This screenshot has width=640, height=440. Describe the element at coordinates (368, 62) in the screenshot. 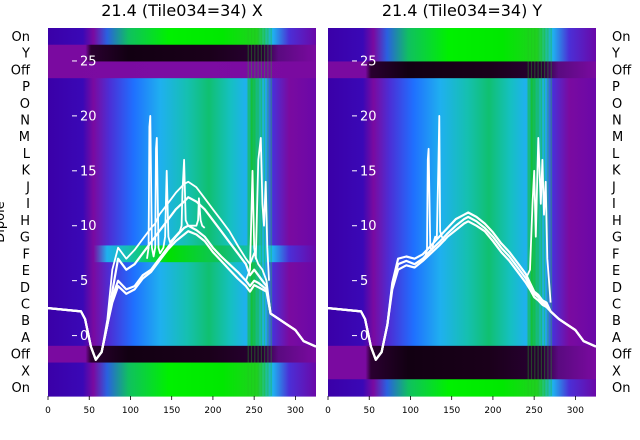

I see `line-axis-tick-label: 25` at that location.